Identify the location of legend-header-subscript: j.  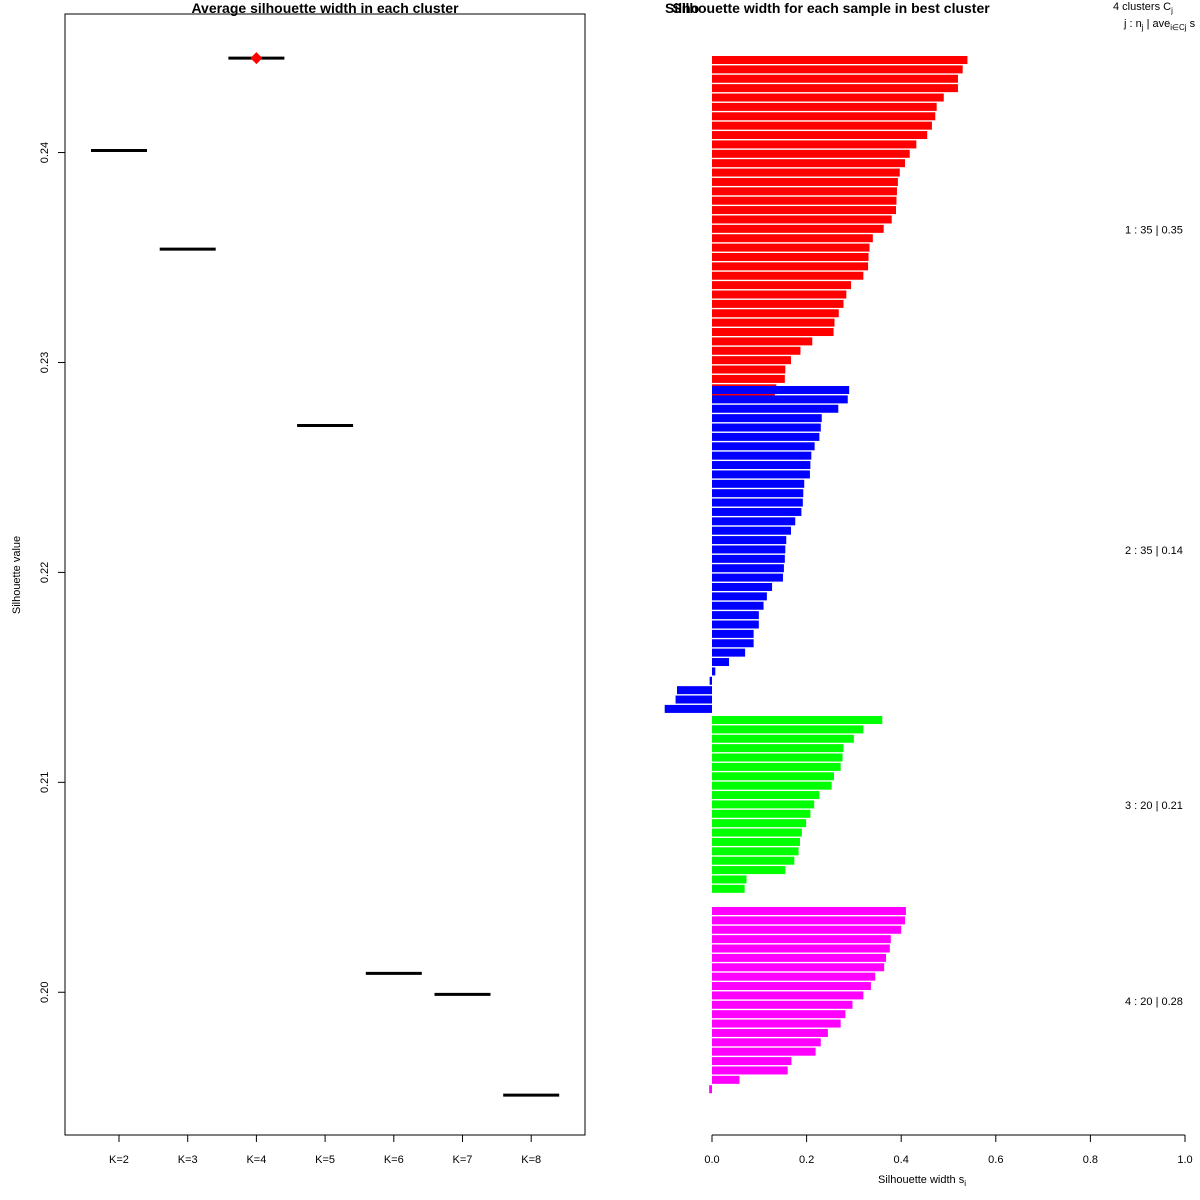
(1171, 10).